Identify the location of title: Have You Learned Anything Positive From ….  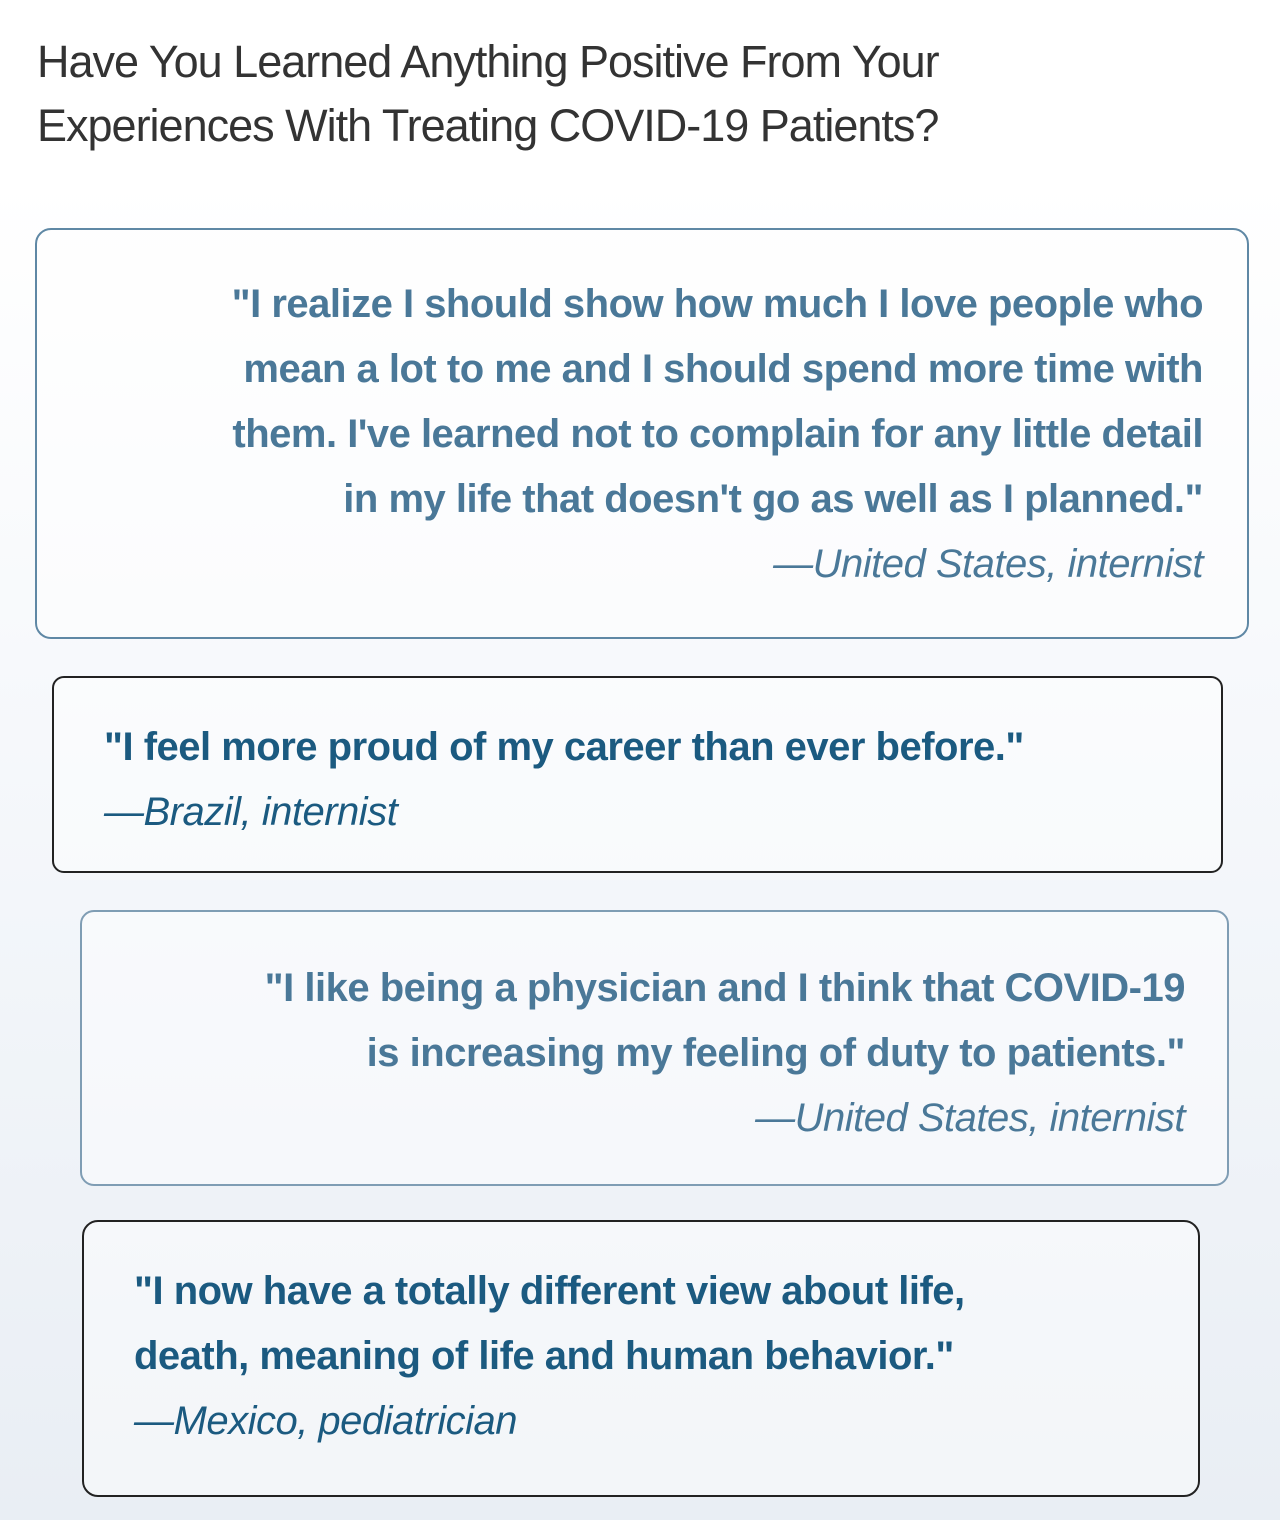
(488, 94).